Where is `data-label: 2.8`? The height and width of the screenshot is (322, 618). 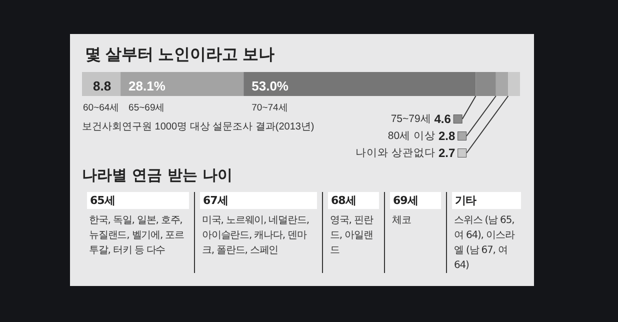
data-label: 2.8 is located at coordinates (447, 136).